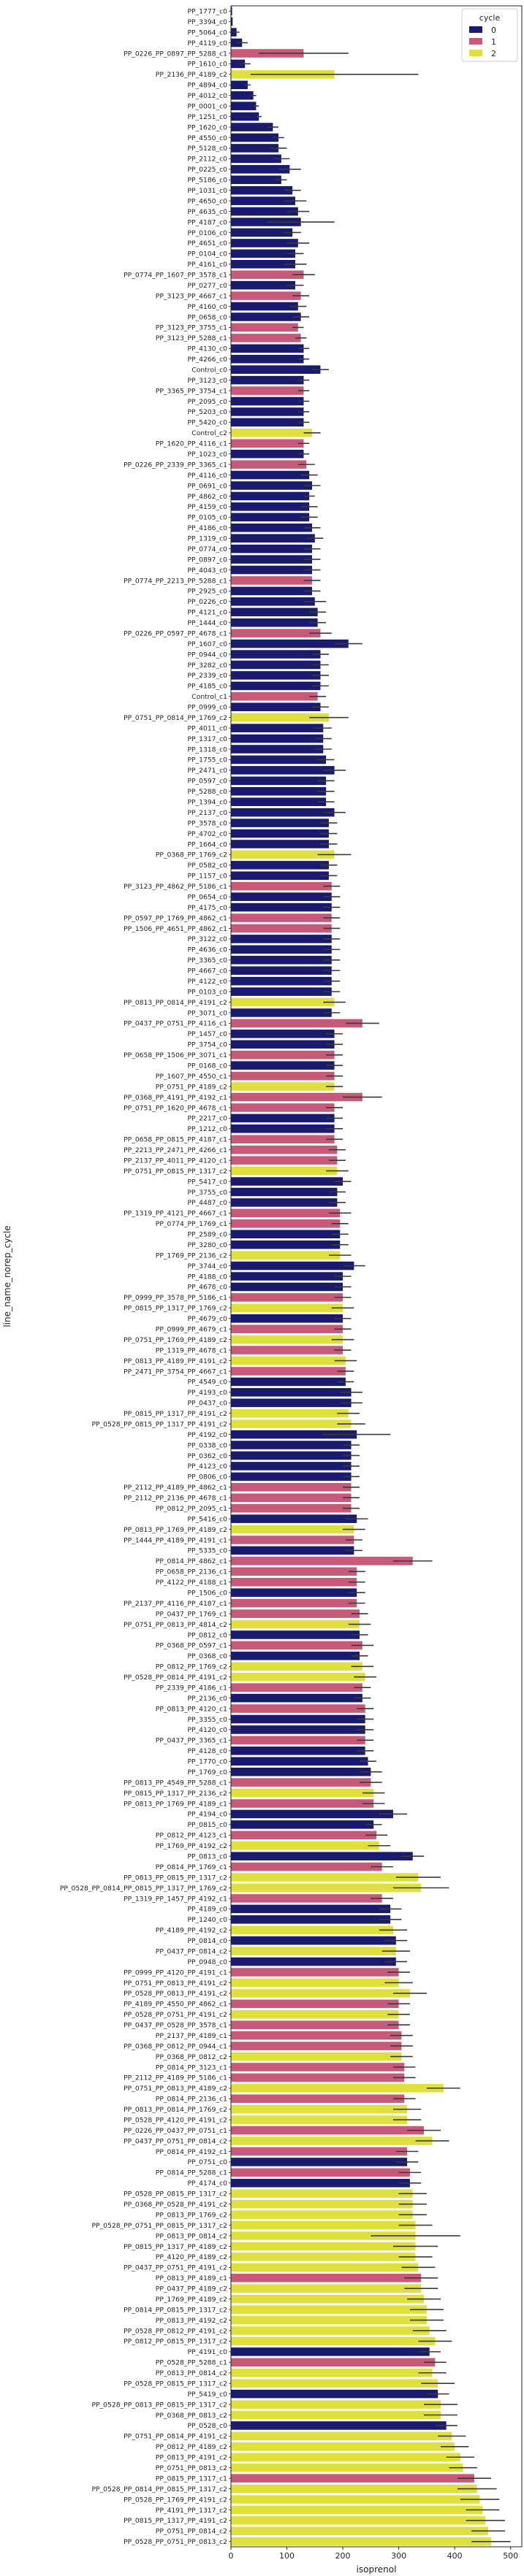 The image size is (524, 2576). What do you see at coordinates (207, 455) in the screenshot?
I see `y-tick-label: PP_1023_c0` at bounding box center [207, 455].